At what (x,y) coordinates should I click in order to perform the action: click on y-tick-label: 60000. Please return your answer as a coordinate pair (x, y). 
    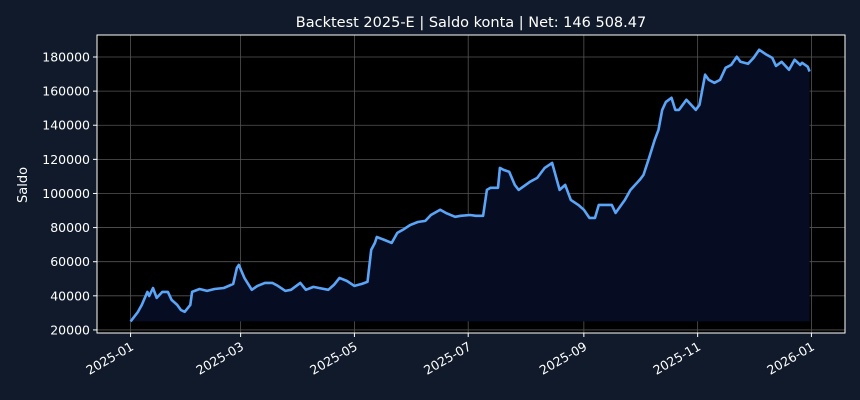
    Looking at the image, I should click on (70, 261).